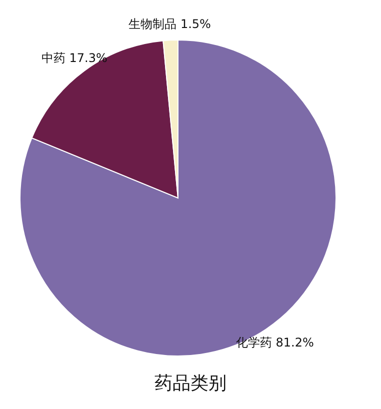 The width and height of the screenshot is (381, 409). Describe the element at coordinates (74, 58) in the screenshot. I see `slice-label: 中药 17.3%` at that location.